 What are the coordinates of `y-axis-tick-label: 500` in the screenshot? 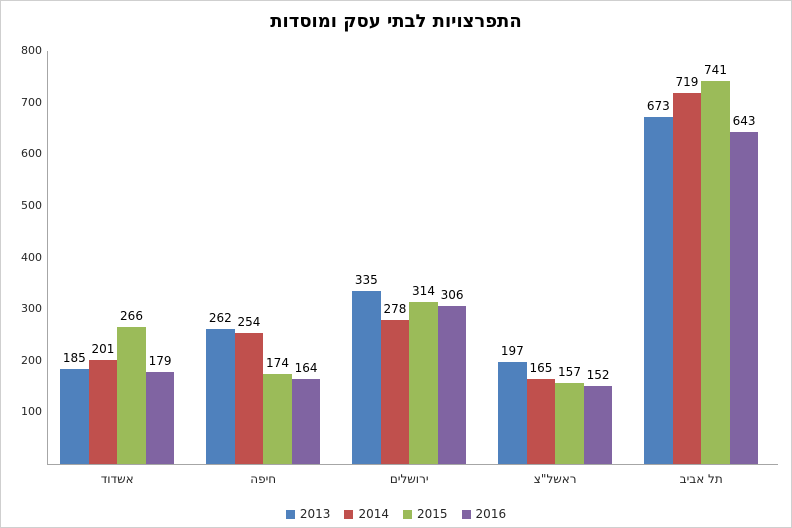 It's located at (31, 205).